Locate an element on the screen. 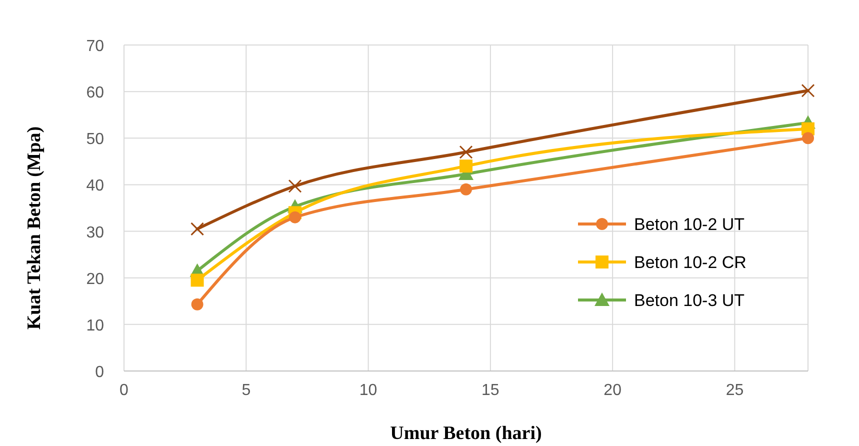 Image resolution: width=859 pixels, height=446 pixels. x-tick-label: 5 is located at coordinates (246, 390).